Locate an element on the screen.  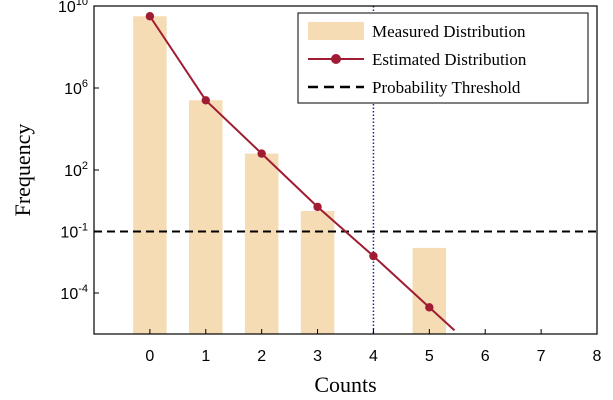
legend-label-measured: Measured Distribution is located at coordinates (449, 31).